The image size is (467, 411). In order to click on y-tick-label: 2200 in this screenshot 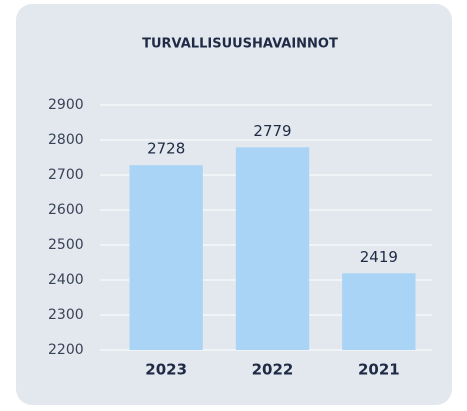, I will do `click(66, 350)`.